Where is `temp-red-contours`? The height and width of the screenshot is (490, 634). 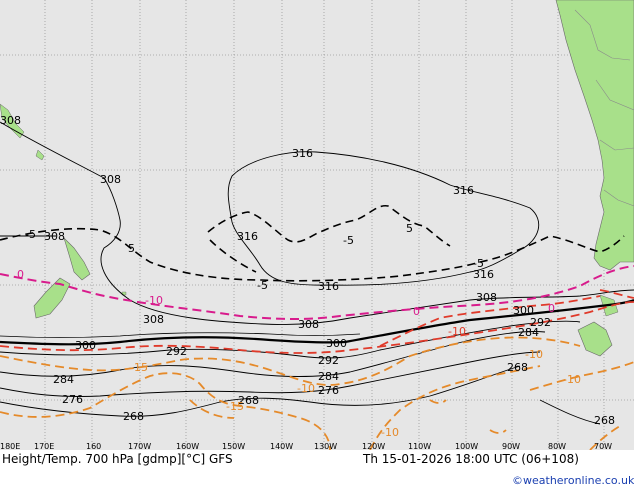
temp-red-contours is located at coordinates (317, 321).